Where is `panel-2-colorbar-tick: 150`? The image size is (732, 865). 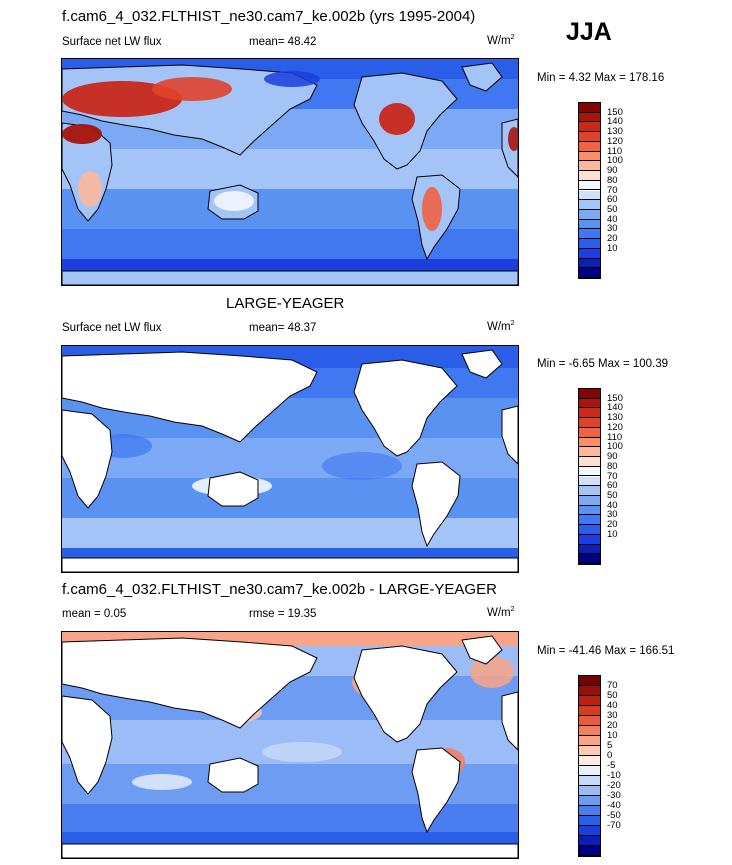 panel-2-colorbar-tick: 150 is located at coordinates (615, 398).